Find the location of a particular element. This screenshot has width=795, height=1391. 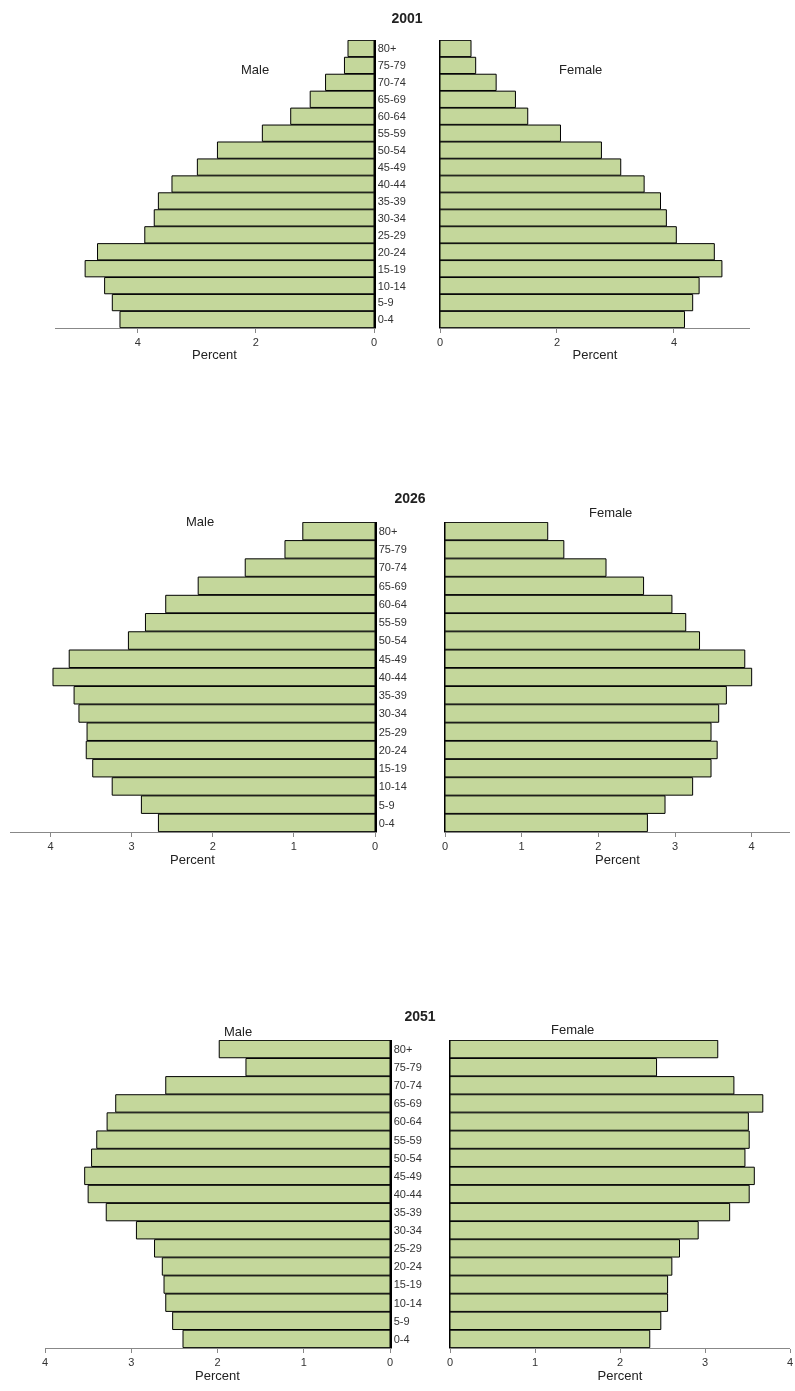

text: 2051 is located at coordinates (420, 1015).